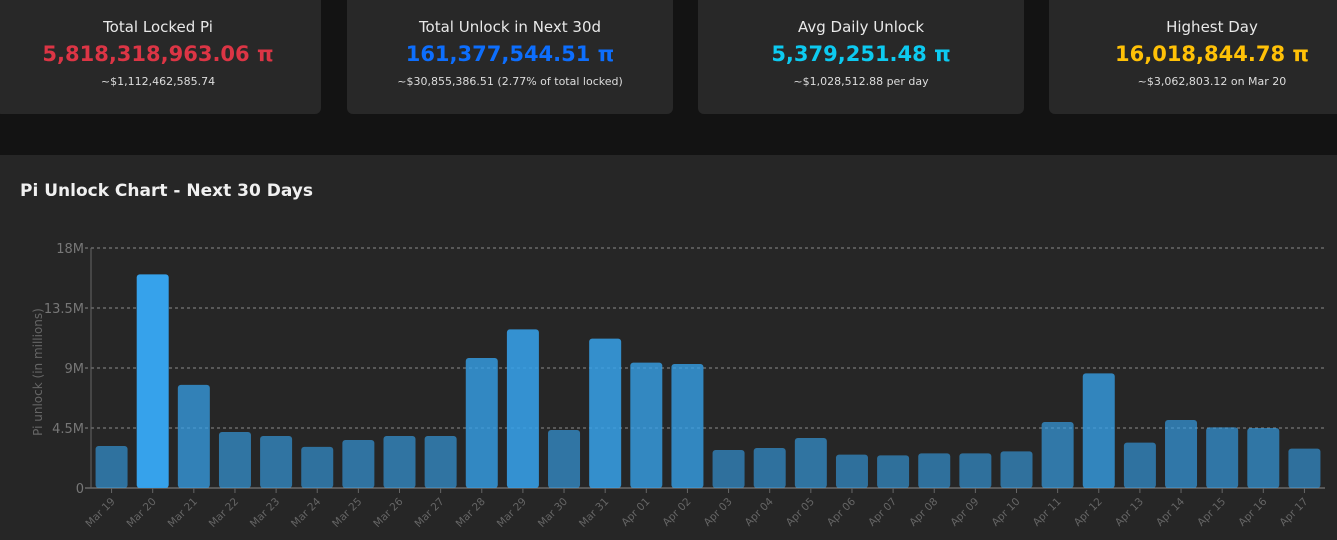  What do you see at coordinates (38, 372) in the screenshot?
I see `y-axis-label: Pi unlock (in millions)` at bounding box center [38, 372].